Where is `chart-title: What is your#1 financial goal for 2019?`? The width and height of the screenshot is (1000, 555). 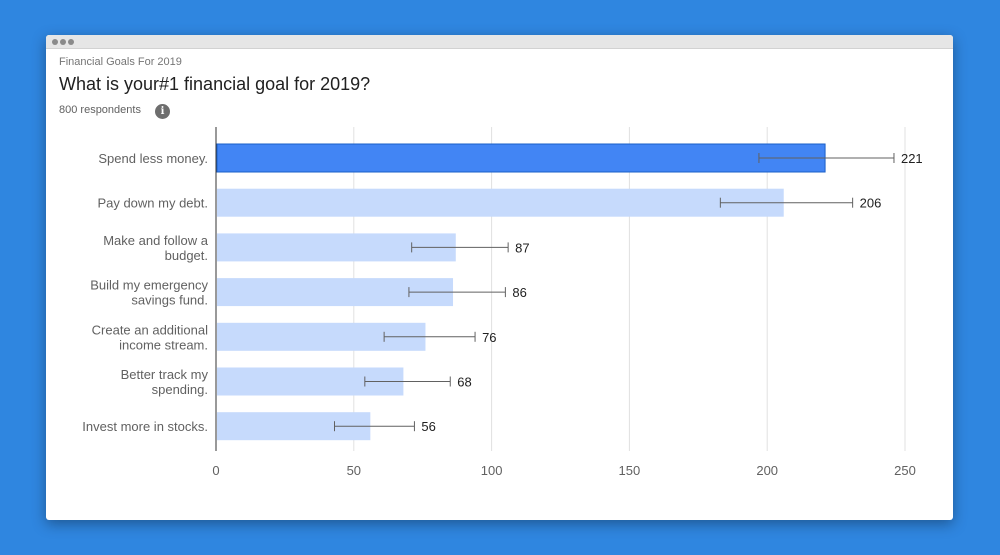
chart-title: What is your#1 financial goal for 2019? is located at coordinates (215, 84).